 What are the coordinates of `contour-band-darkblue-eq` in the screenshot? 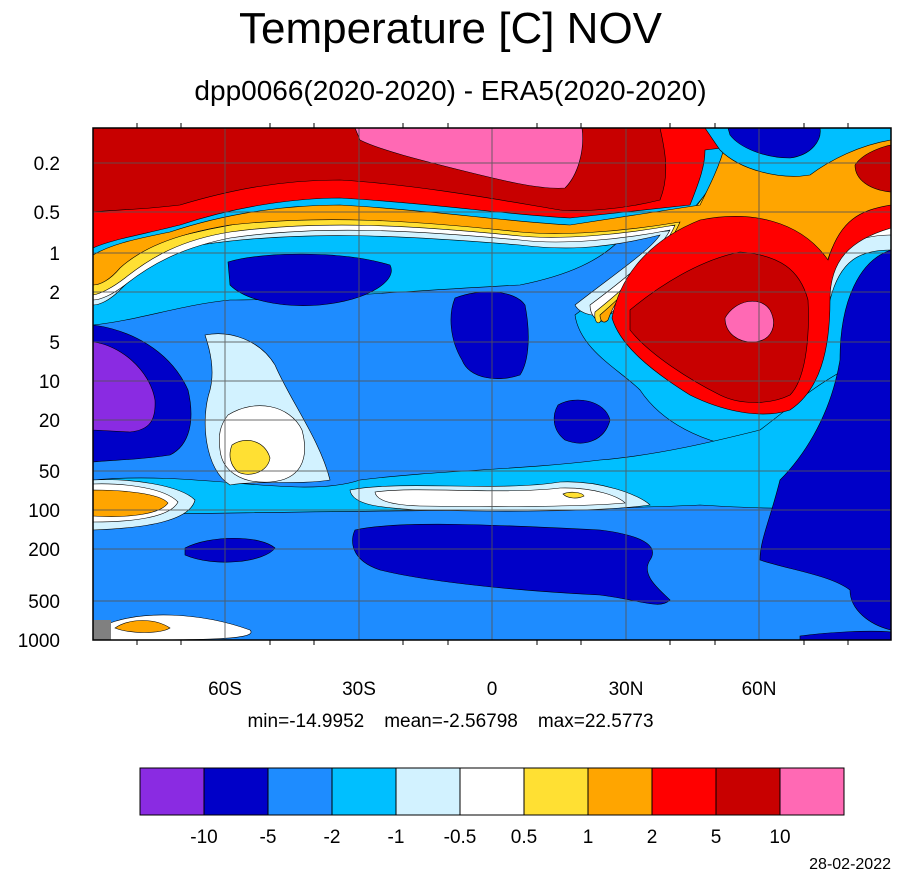 It's located at (489, 335).